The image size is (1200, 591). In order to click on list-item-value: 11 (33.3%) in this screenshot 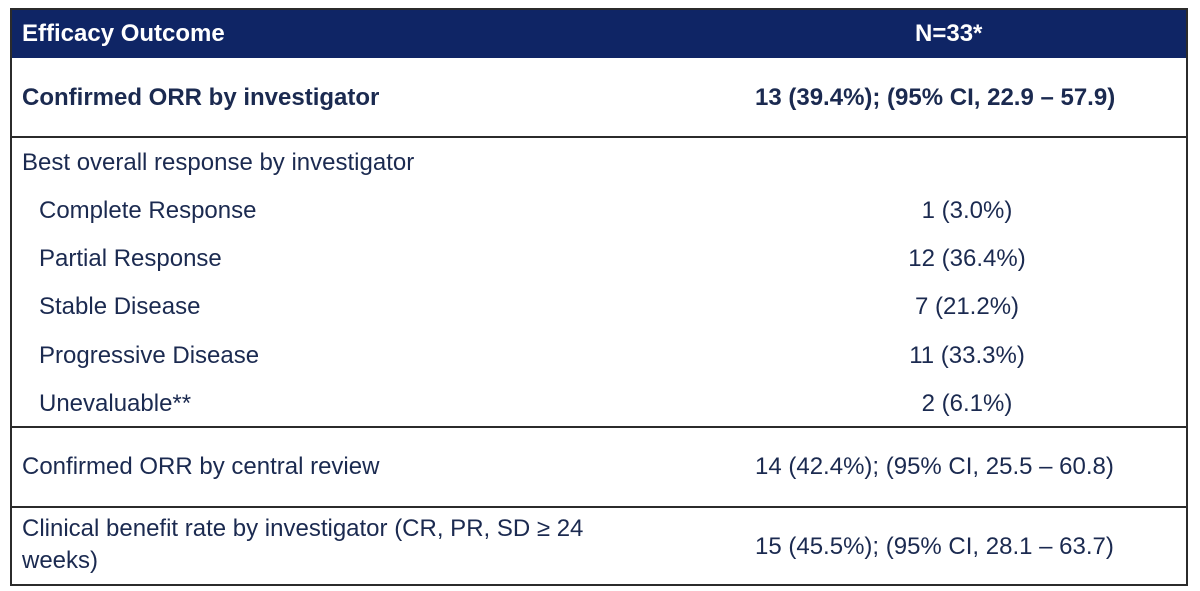, I will do `click(967, 355)`.